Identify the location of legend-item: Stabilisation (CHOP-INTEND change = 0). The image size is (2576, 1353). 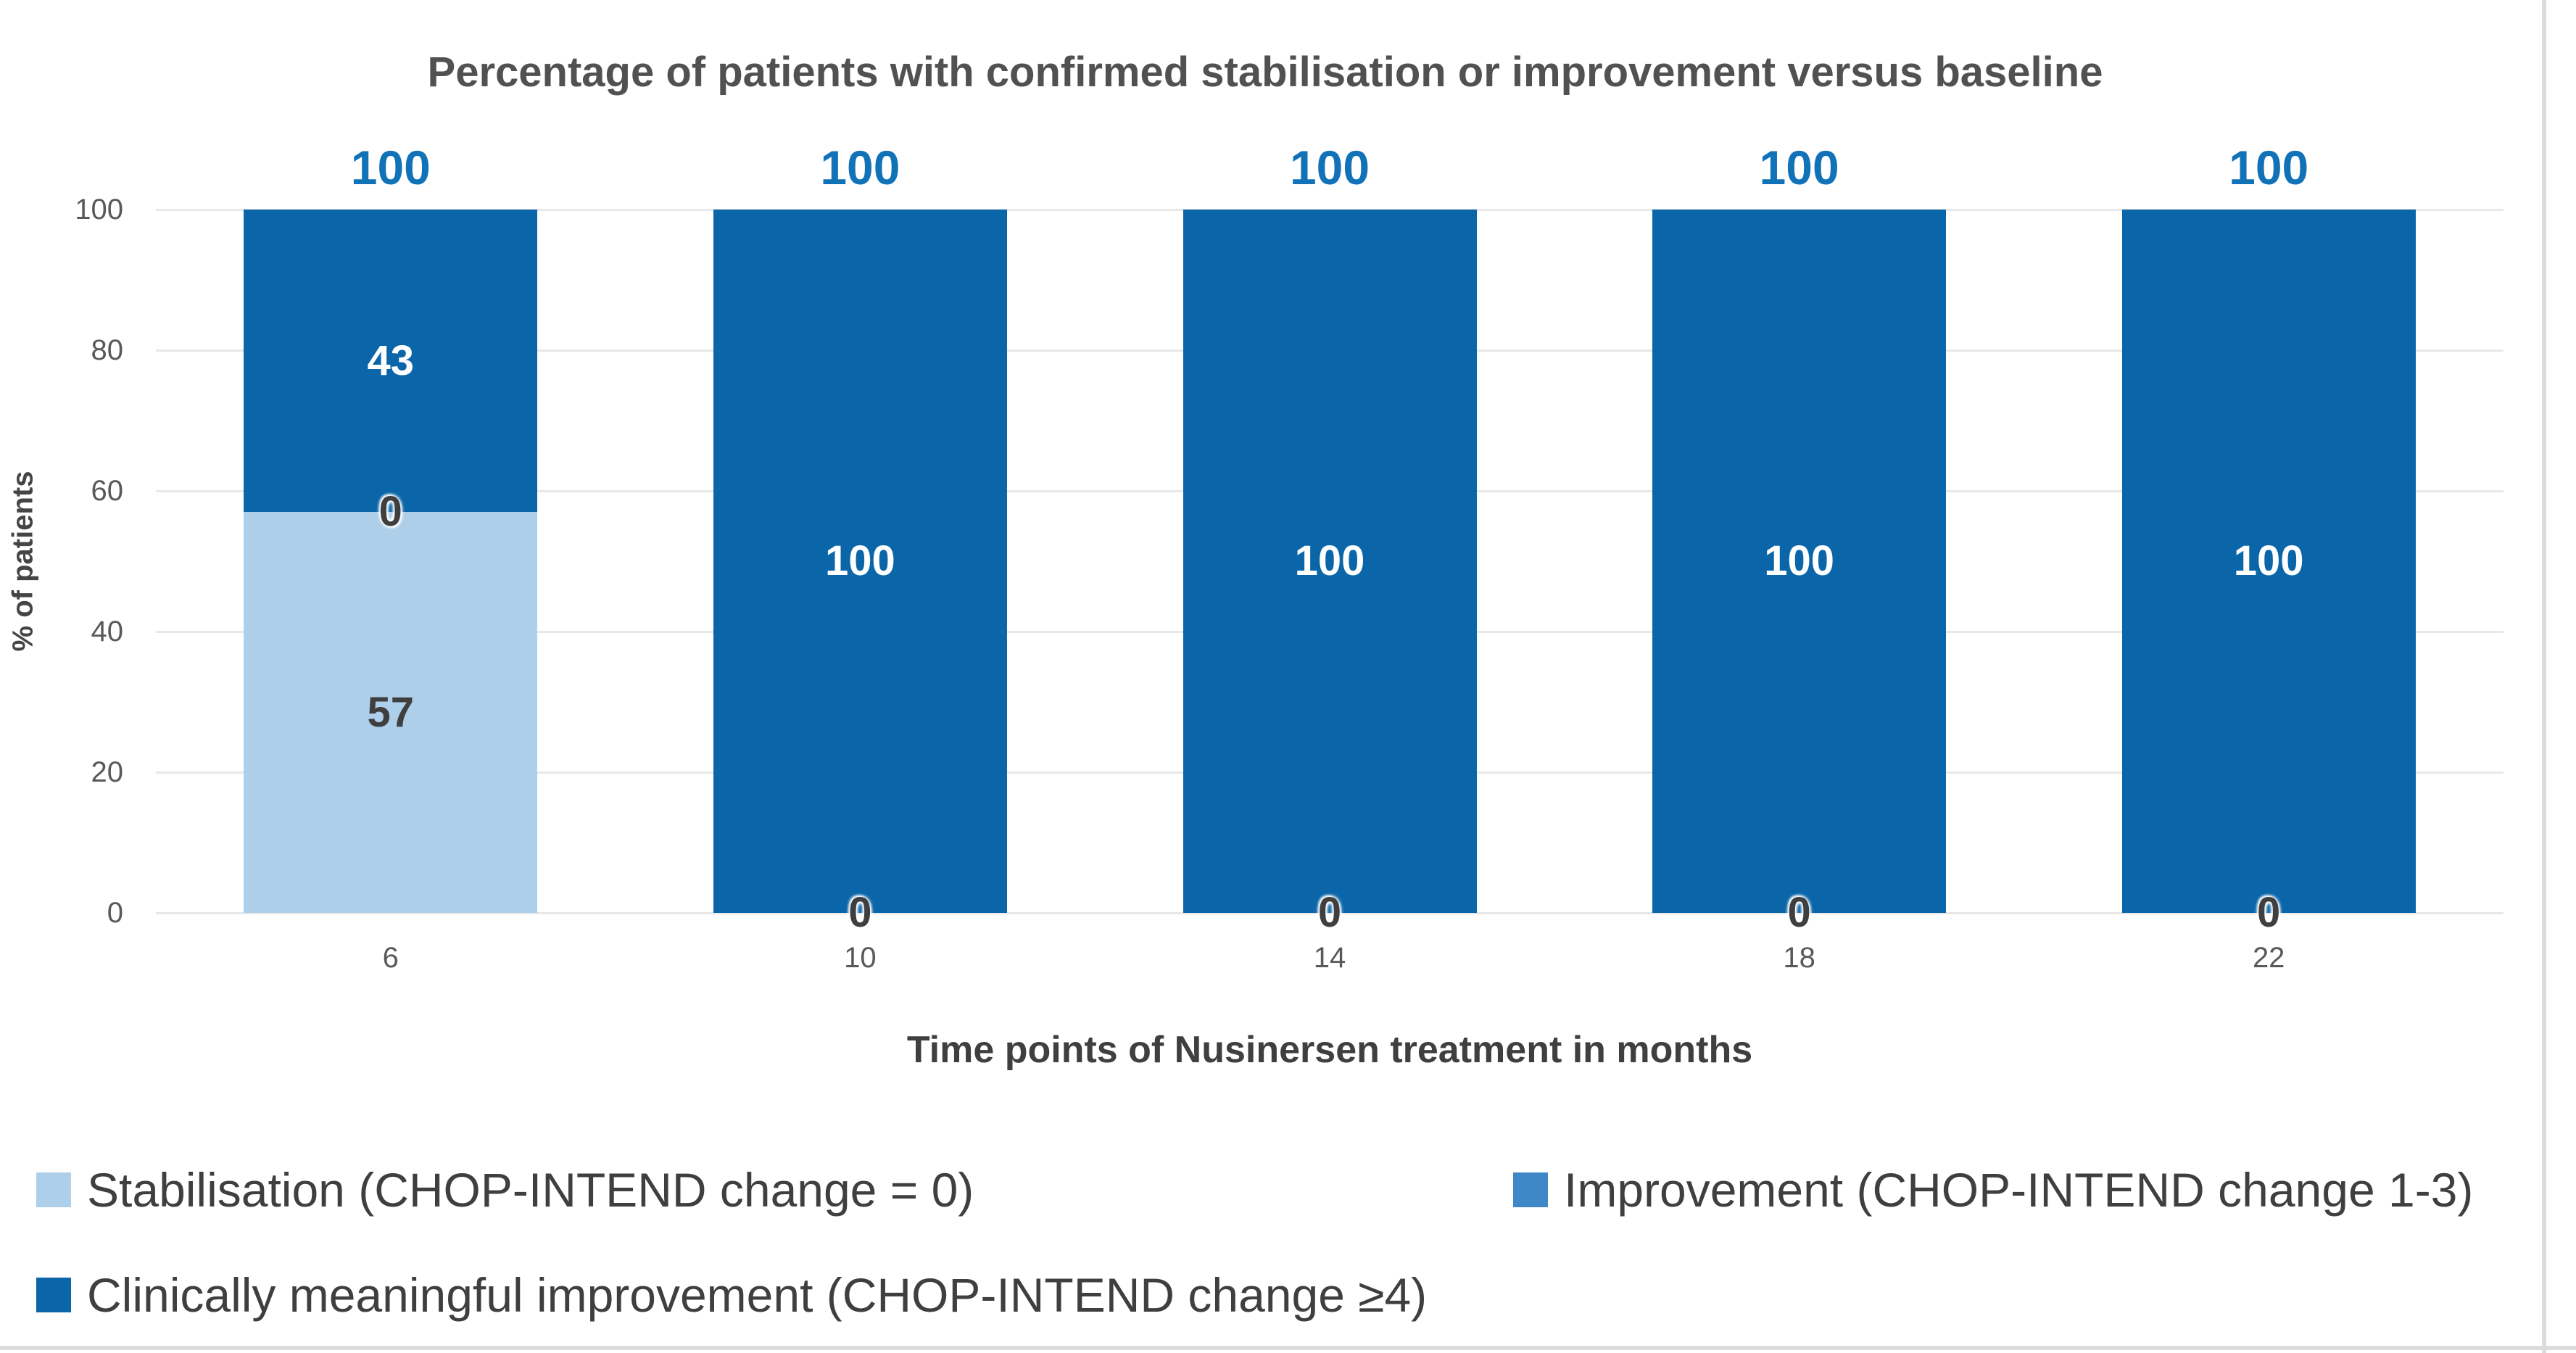
(505, 1190).